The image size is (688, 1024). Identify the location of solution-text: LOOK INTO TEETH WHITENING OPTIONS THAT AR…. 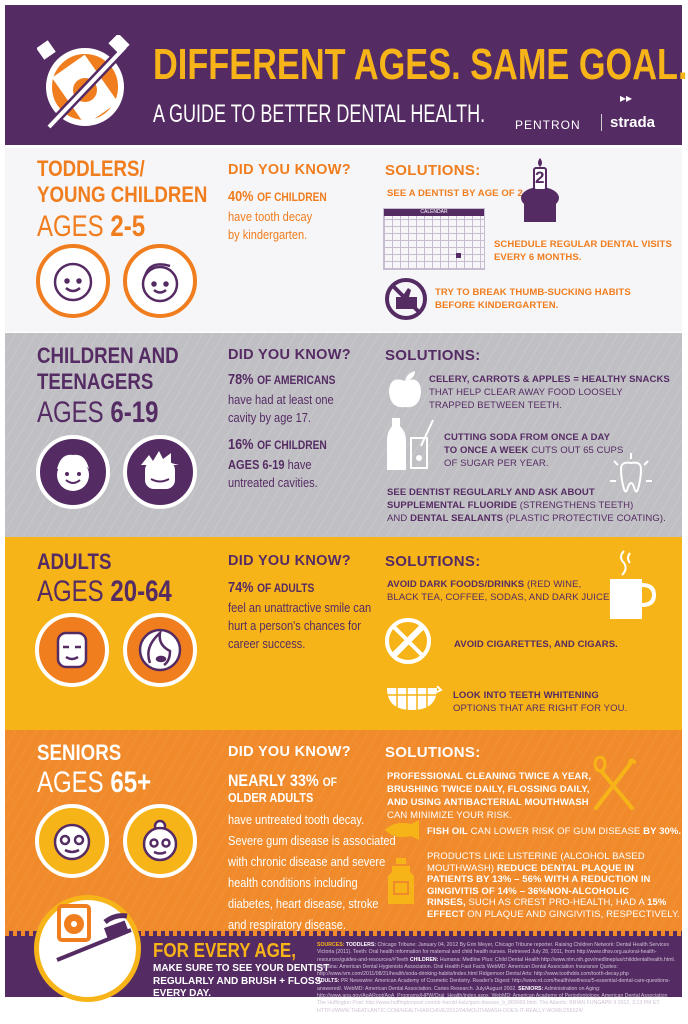
(540, 702).